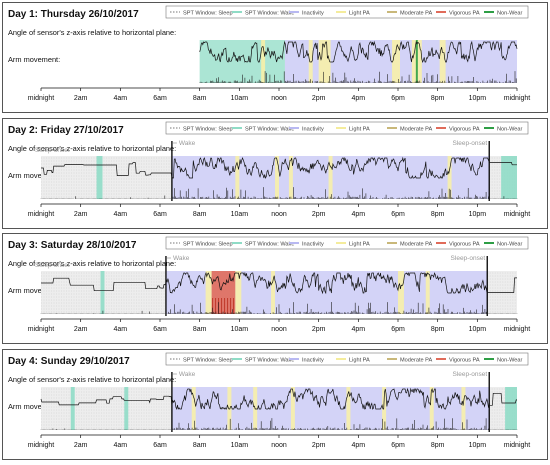 The height and width of the screenshot is (465, 550). What do you see at coordinates (398, 329) in the screenshot?
I see `x-tick-label: 6pm` at bounding box center [398, 329].